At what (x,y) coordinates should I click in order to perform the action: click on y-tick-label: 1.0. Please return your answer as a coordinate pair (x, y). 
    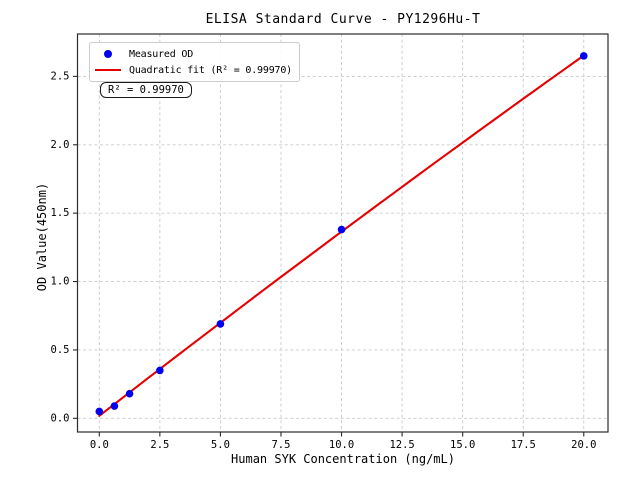
    Looking at the image, I should click on (60, 282).